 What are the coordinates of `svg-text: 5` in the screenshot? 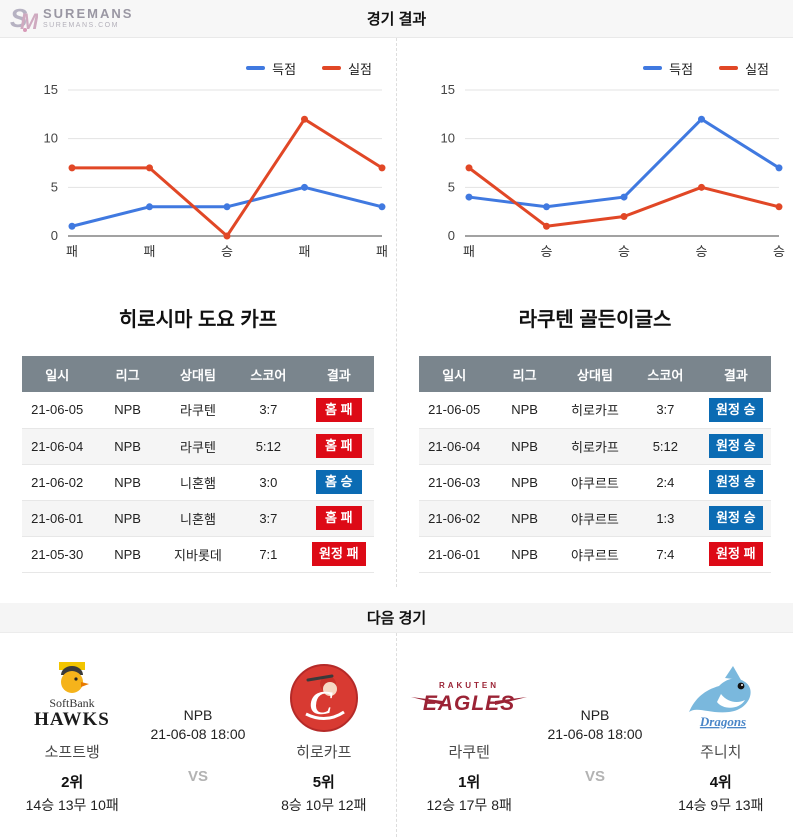 It's located at (54, 186).